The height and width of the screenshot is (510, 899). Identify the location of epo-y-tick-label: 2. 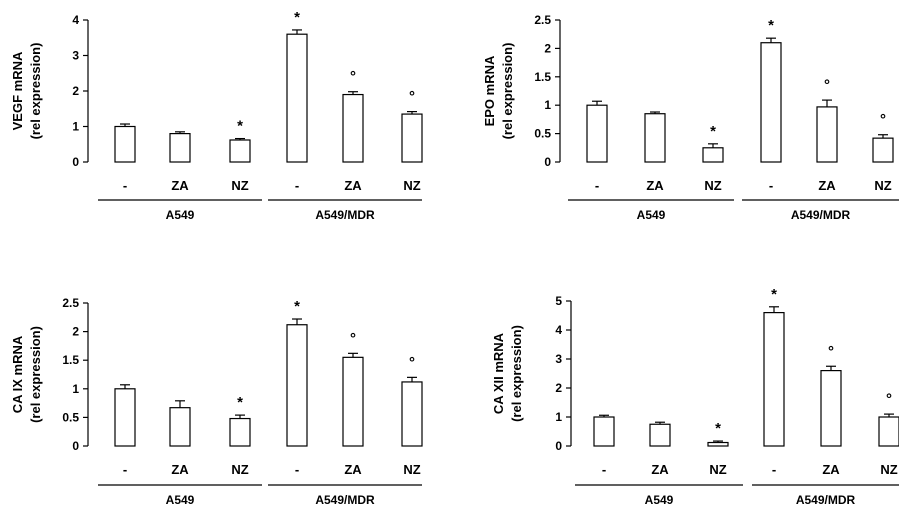
(547, 48).